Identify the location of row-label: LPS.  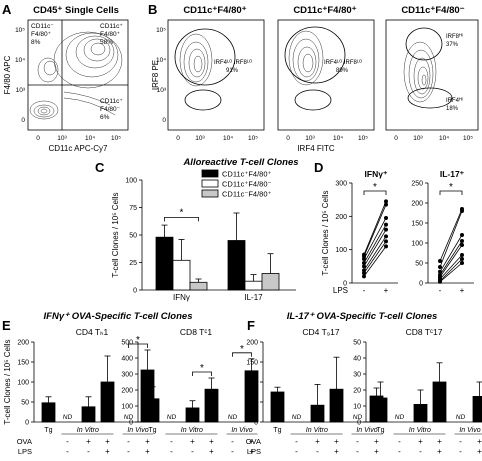
(254, 451).